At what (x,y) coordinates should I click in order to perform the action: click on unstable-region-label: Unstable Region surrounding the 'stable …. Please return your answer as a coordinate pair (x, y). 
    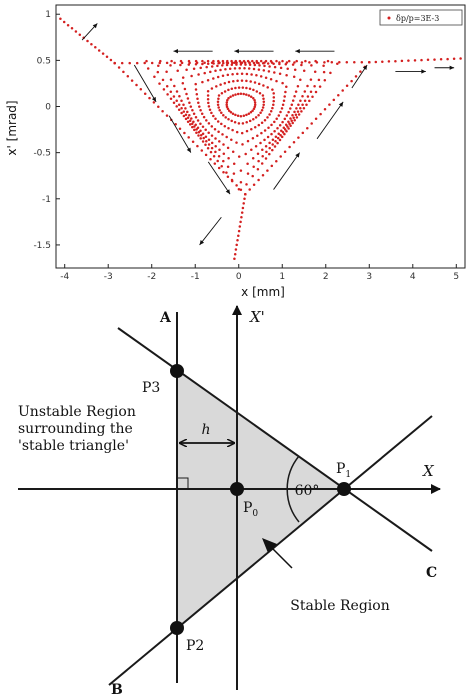
    Looking at the image, I should click on (77, 429).